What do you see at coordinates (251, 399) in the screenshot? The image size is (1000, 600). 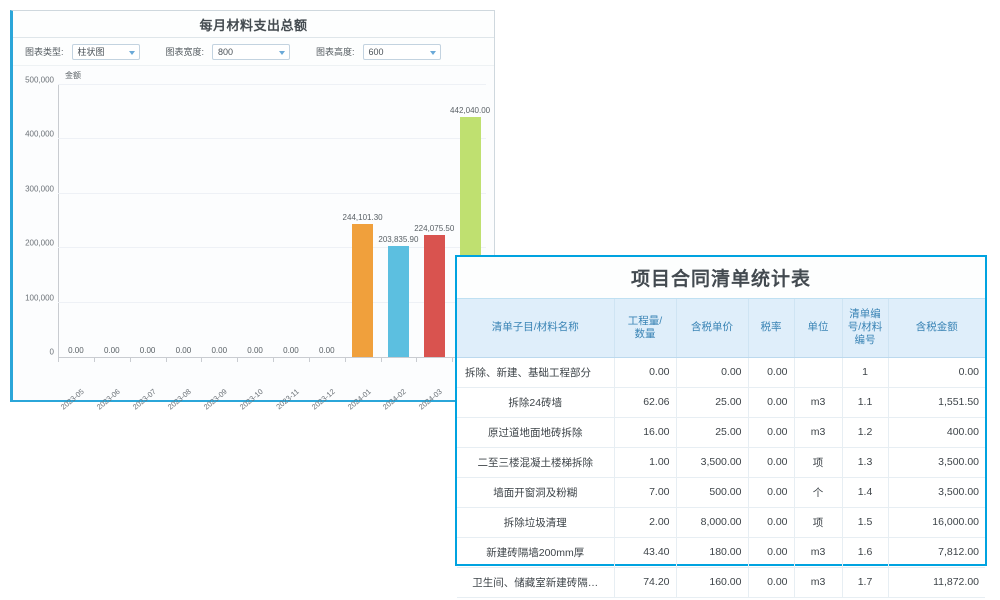 I see `x-axis-tick-label: 2023-10` at bounding box center [251, 399].